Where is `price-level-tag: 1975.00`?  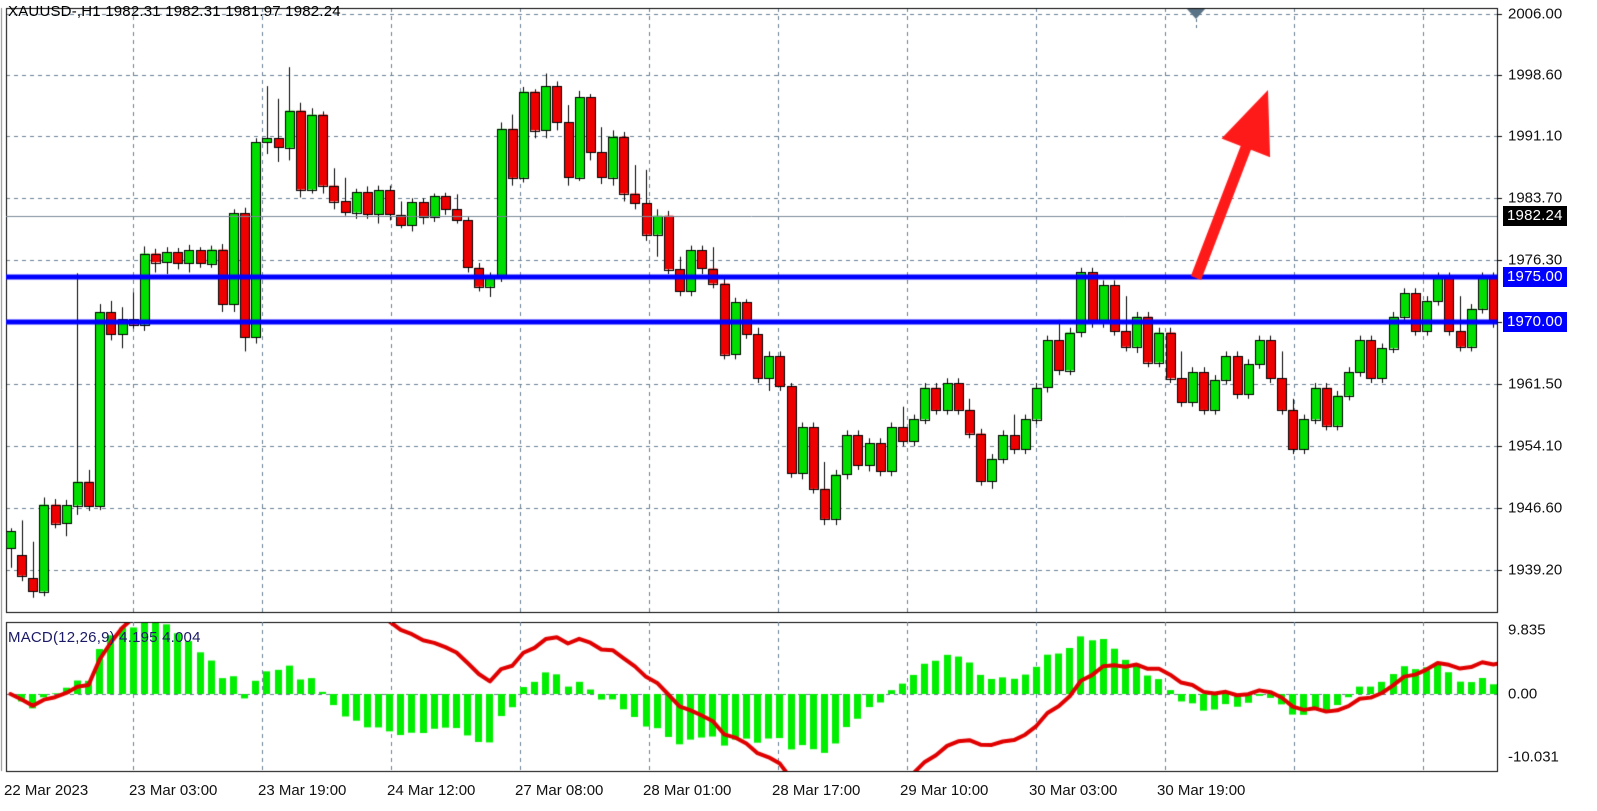
price-level-tag: 1975.00 is located at coordinates (1535, 277).